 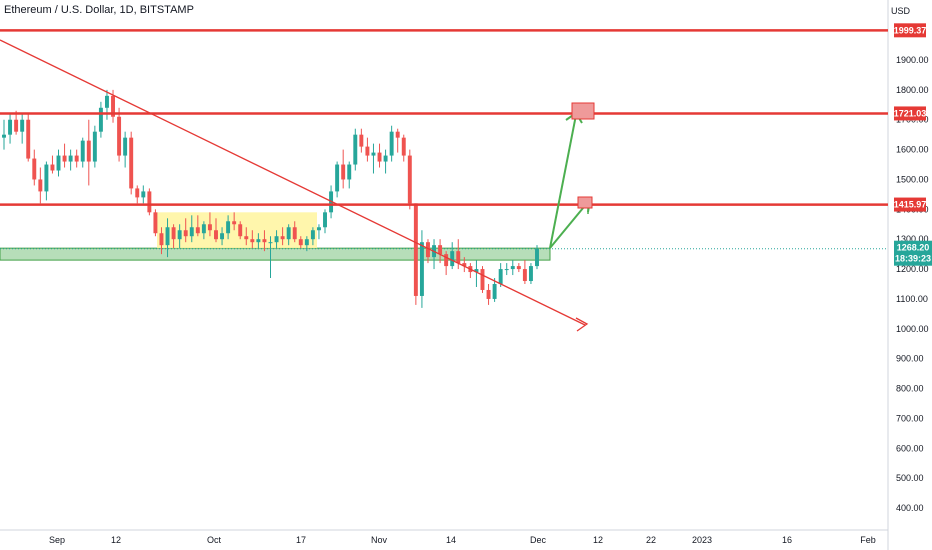 I want to click on x-tick-label: Sep, so click(x=57, y=540).